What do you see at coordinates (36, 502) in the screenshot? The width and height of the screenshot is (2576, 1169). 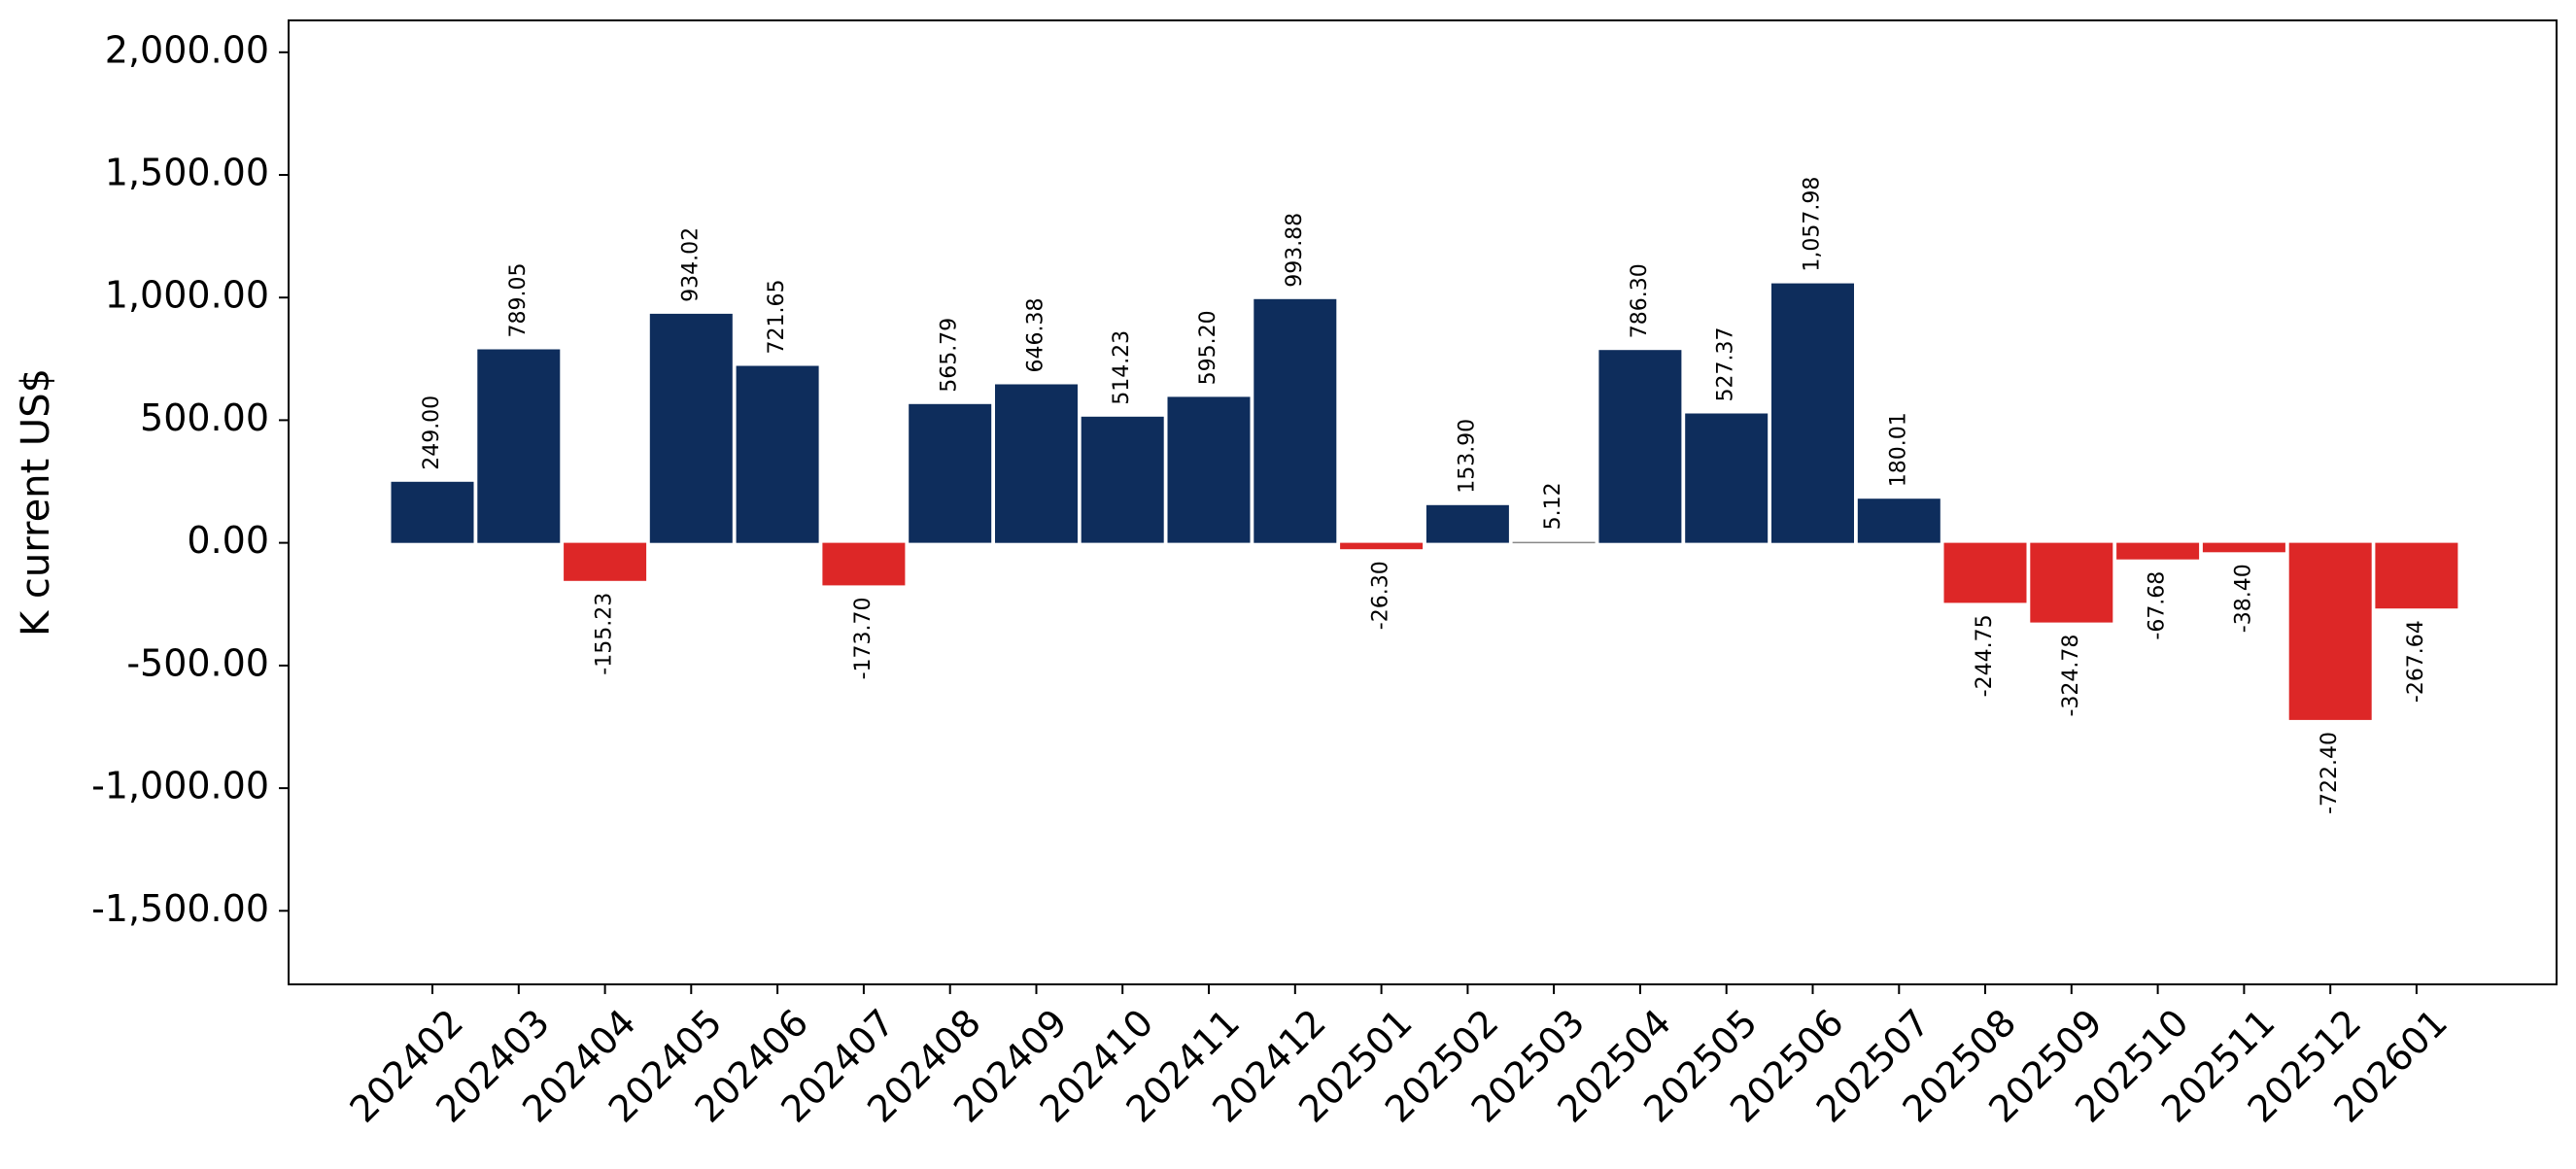 I see `y-axis-label: K current US$` at bounding box center [36, 502].